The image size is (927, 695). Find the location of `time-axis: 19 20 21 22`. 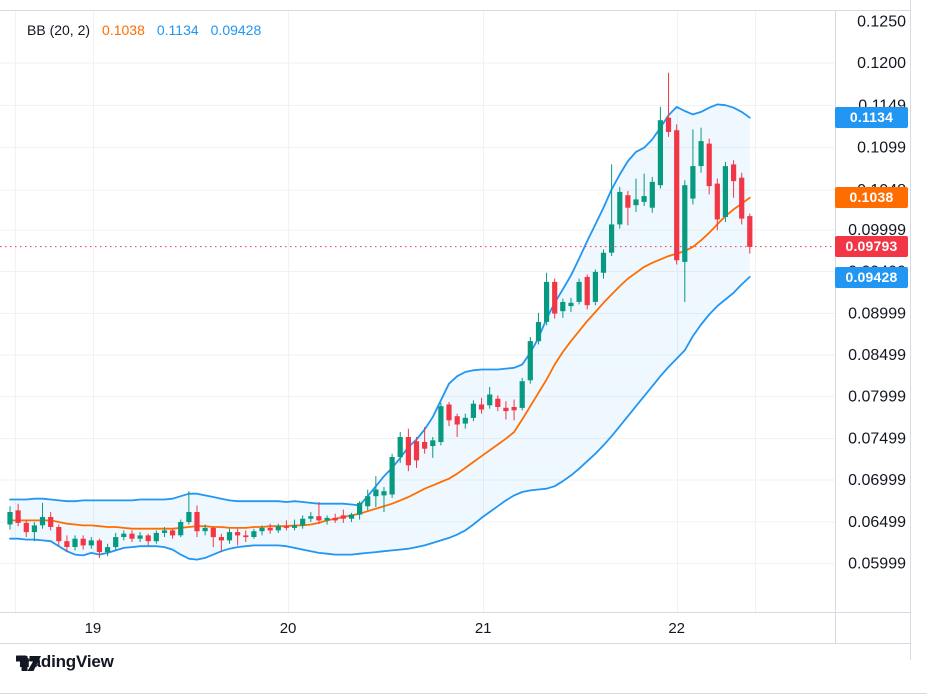

time-axis: 19 20 21 22 is located at coordinates (385, 628).